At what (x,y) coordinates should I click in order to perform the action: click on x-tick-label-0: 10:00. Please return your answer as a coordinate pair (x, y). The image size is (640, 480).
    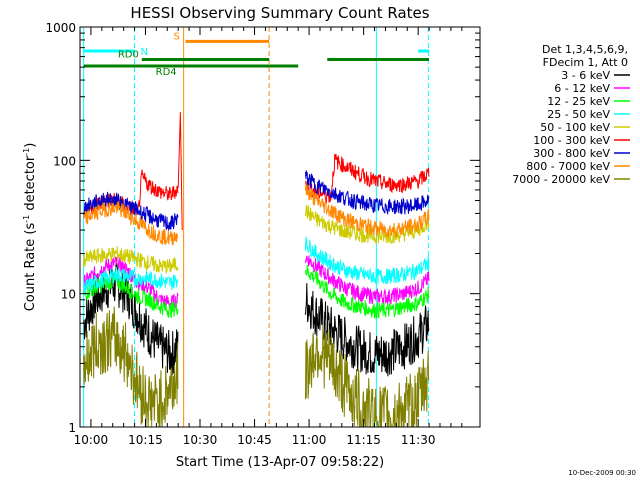
    Looking at the image, I should click on (91, 440).